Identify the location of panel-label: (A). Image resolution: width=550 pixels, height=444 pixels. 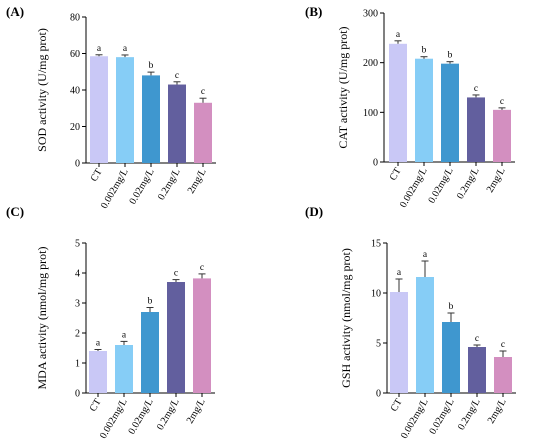
(15, 11).